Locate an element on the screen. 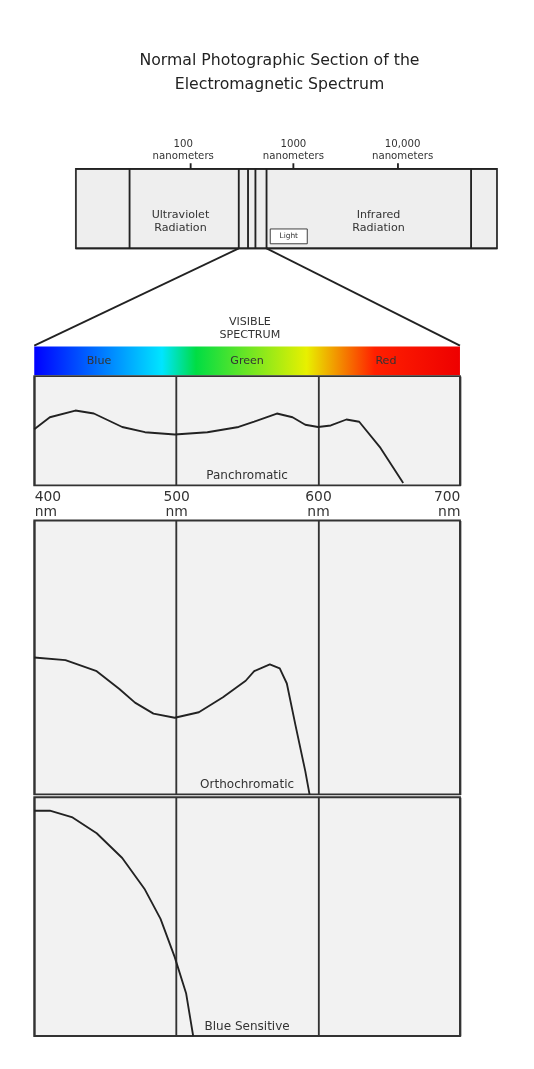  text: 1000 nanometers is located at coordinates (293, 149).